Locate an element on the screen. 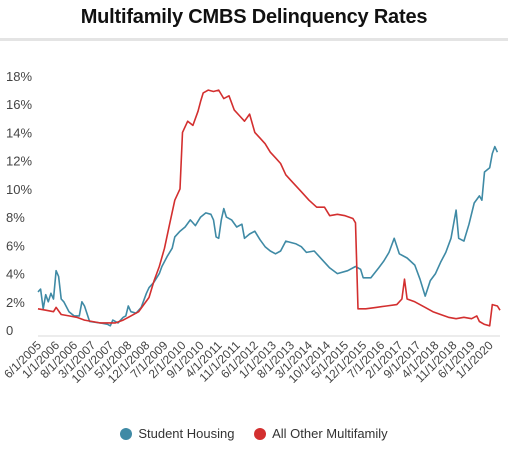 The image size is (508, 449). y-tick-label: 18% is located at coordinates (19, 76).